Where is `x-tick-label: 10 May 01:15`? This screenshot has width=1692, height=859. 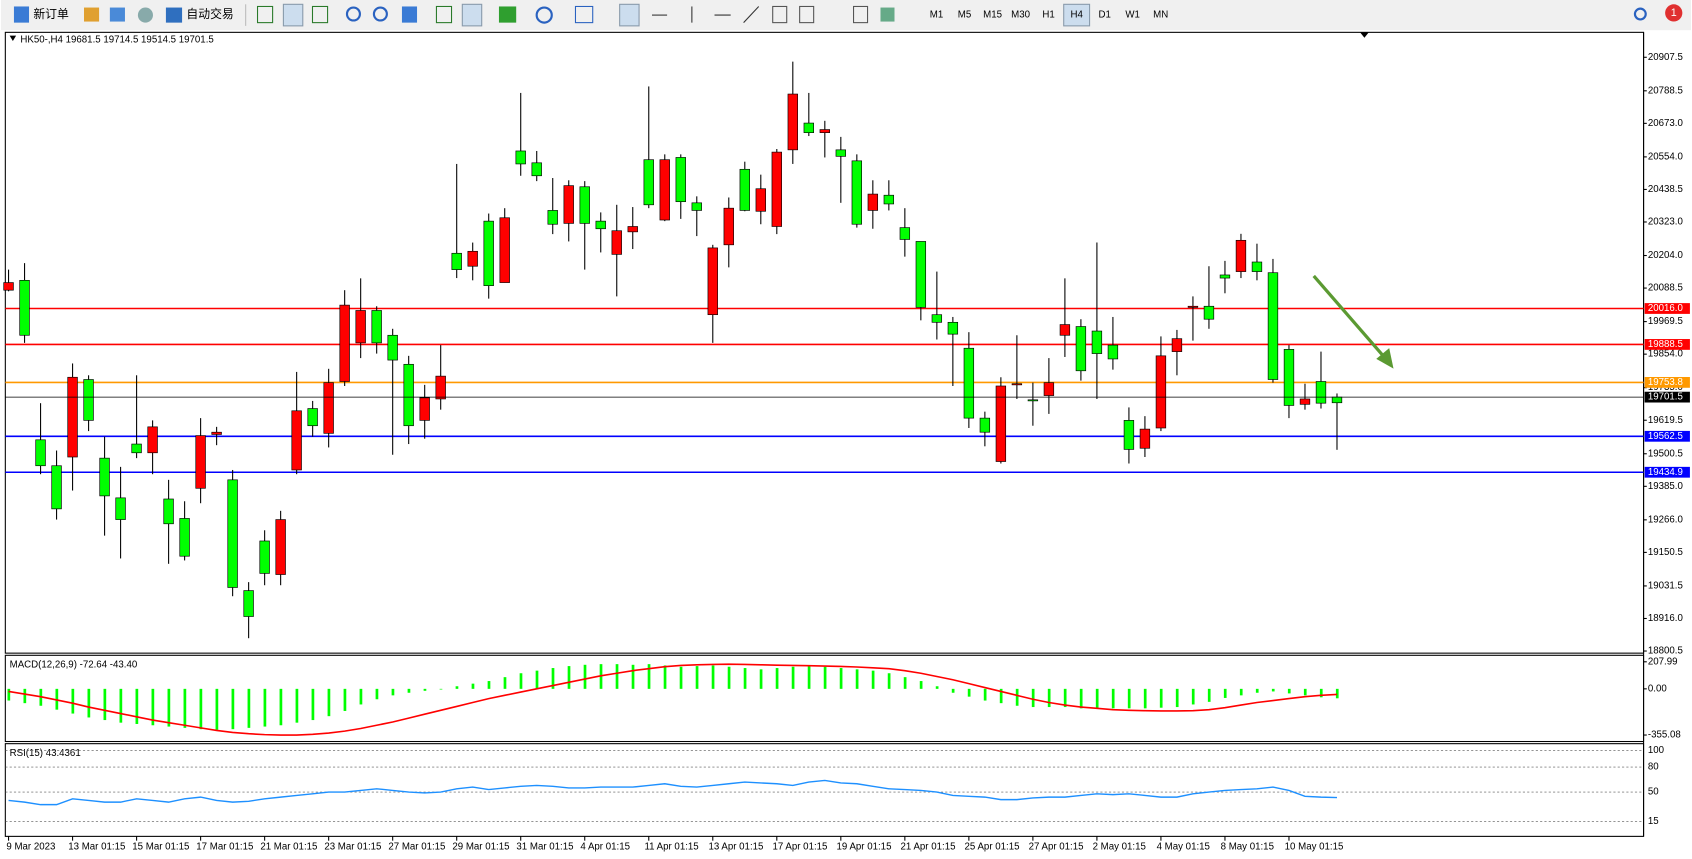
x-tick-label: 10 May 01:15 is located at coordinates (1314, 847).